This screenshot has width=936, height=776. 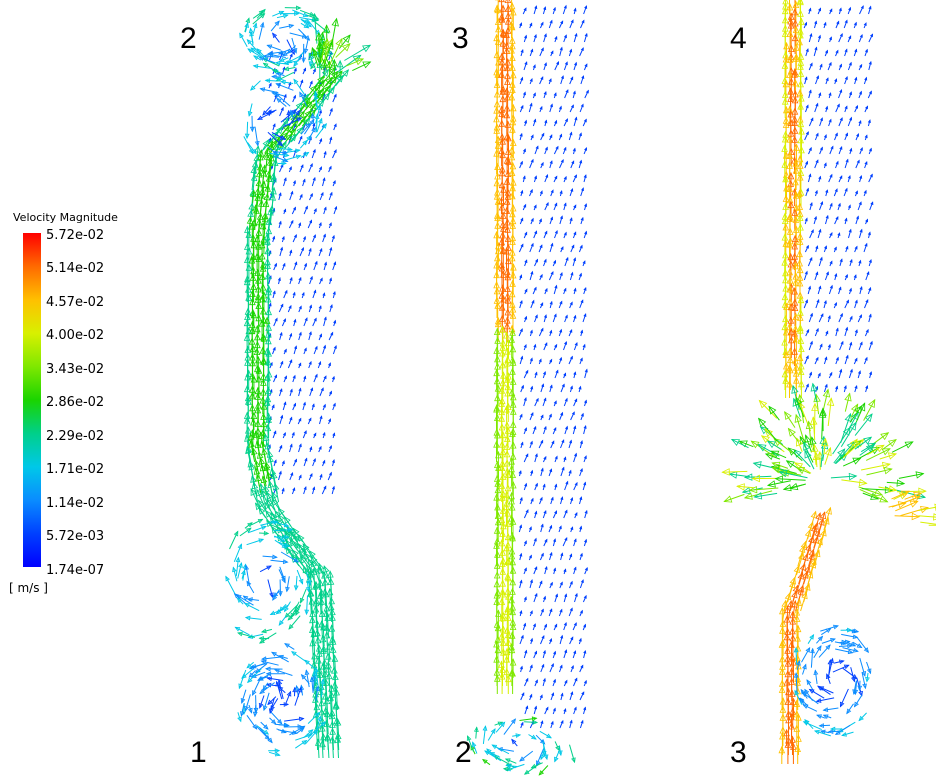 I want to click on p2-swirl-vector-head, so click(x=505, y=769).